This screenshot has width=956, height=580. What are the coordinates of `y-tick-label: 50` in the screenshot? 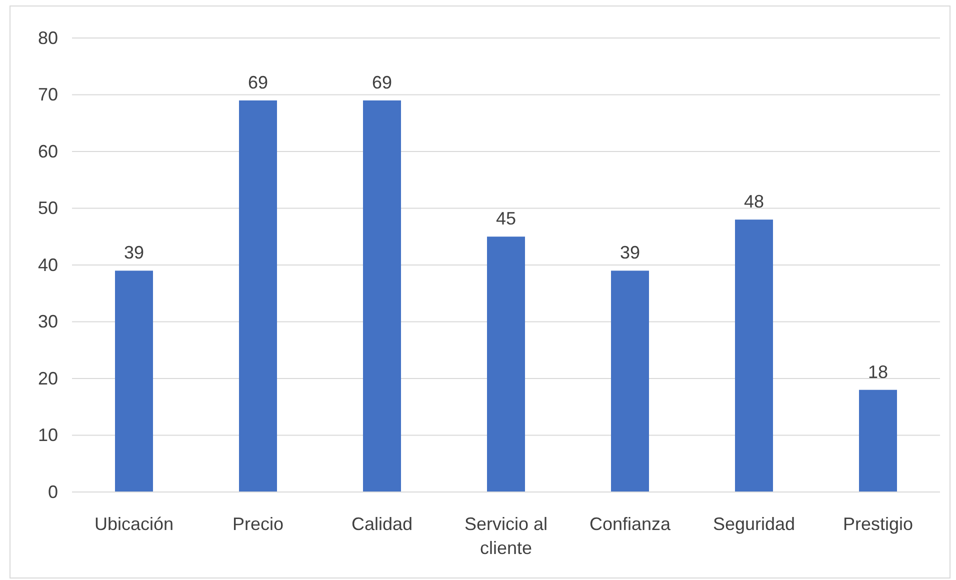 It's located at (48, 208).